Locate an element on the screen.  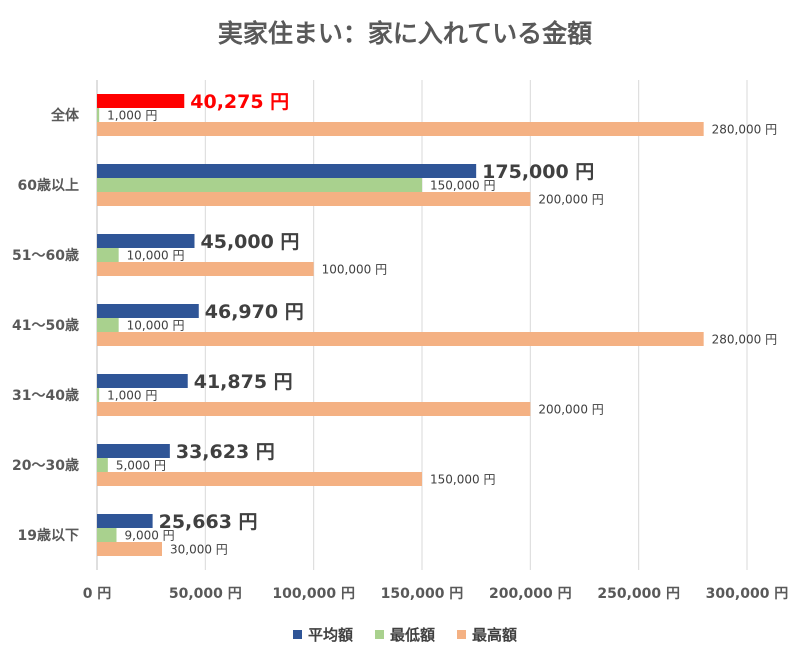
chart-title: 実家住まい：家に入れている金額 is located at coordinates (405, 33).